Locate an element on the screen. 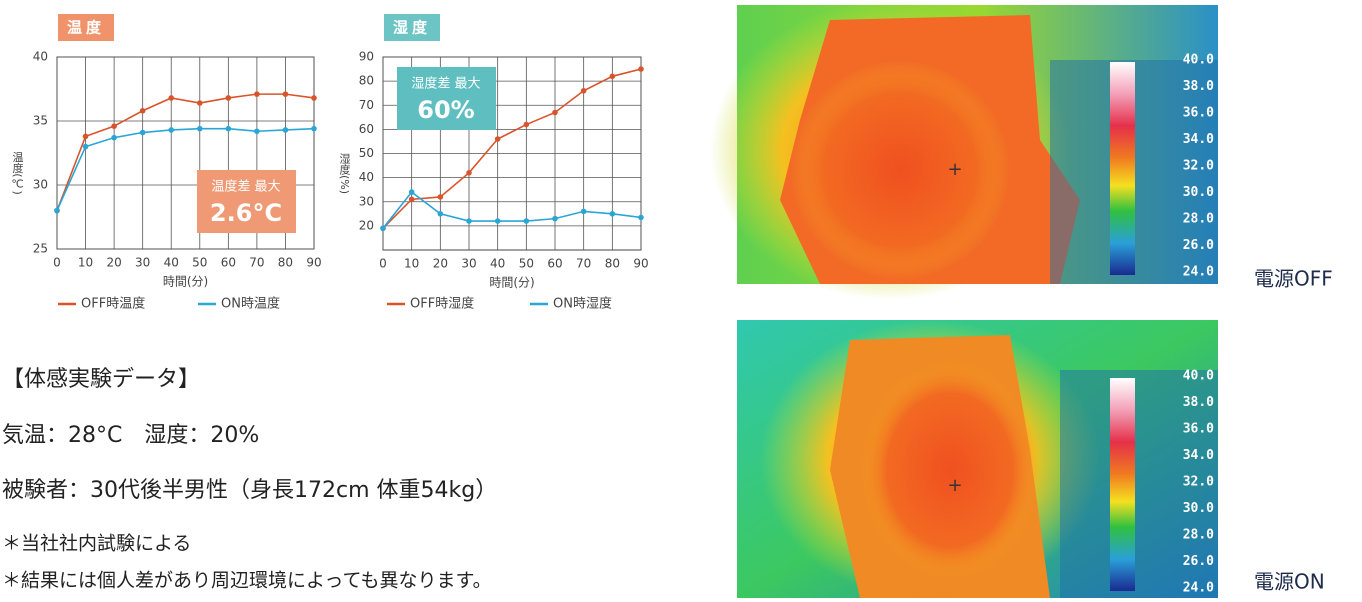 The width and height of the screenshot is (1362, 602). x-tick-label: 90 is located at coordinates (313, 263).